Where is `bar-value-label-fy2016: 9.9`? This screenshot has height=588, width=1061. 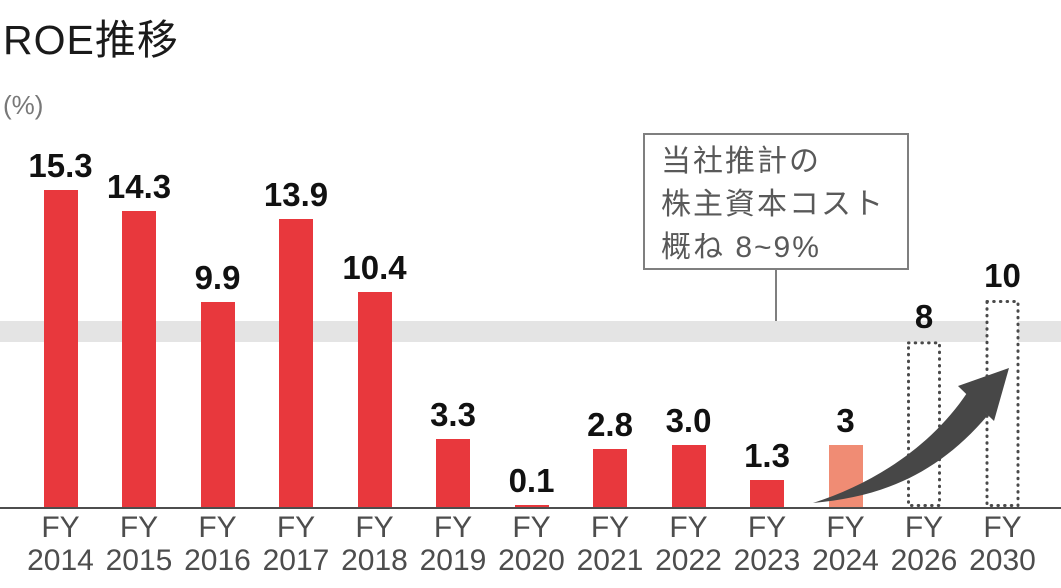
bar-value-label-fy2016: 9.9 is located at coordinates (217, 278).